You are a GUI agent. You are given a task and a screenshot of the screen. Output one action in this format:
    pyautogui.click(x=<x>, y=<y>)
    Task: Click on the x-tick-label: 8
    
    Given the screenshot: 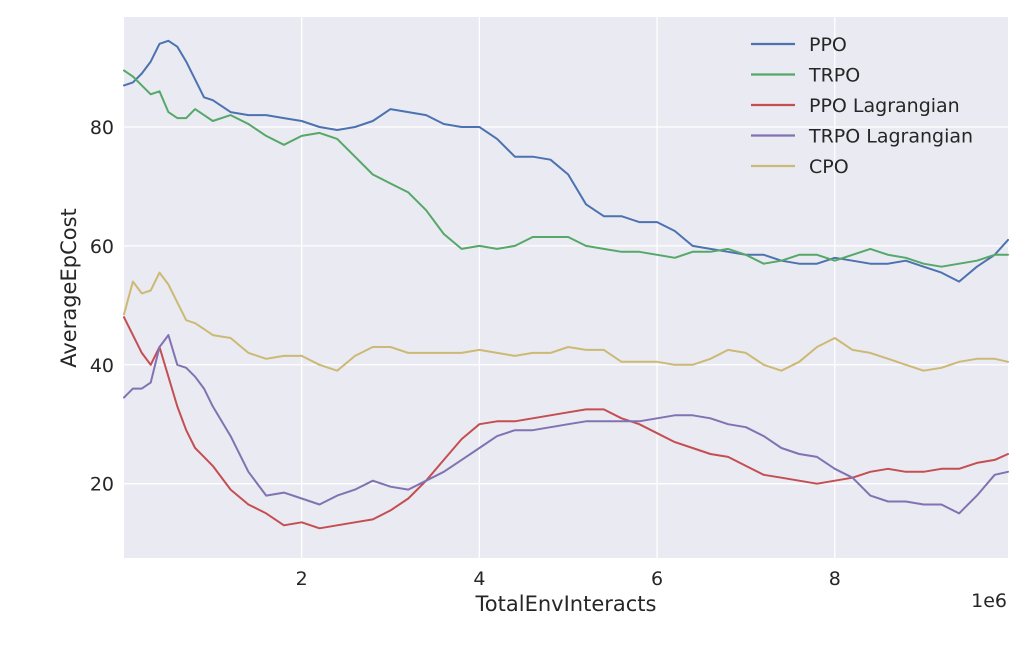 What is the action you would take?
    pyautogui.click(x=835, y=579)
    